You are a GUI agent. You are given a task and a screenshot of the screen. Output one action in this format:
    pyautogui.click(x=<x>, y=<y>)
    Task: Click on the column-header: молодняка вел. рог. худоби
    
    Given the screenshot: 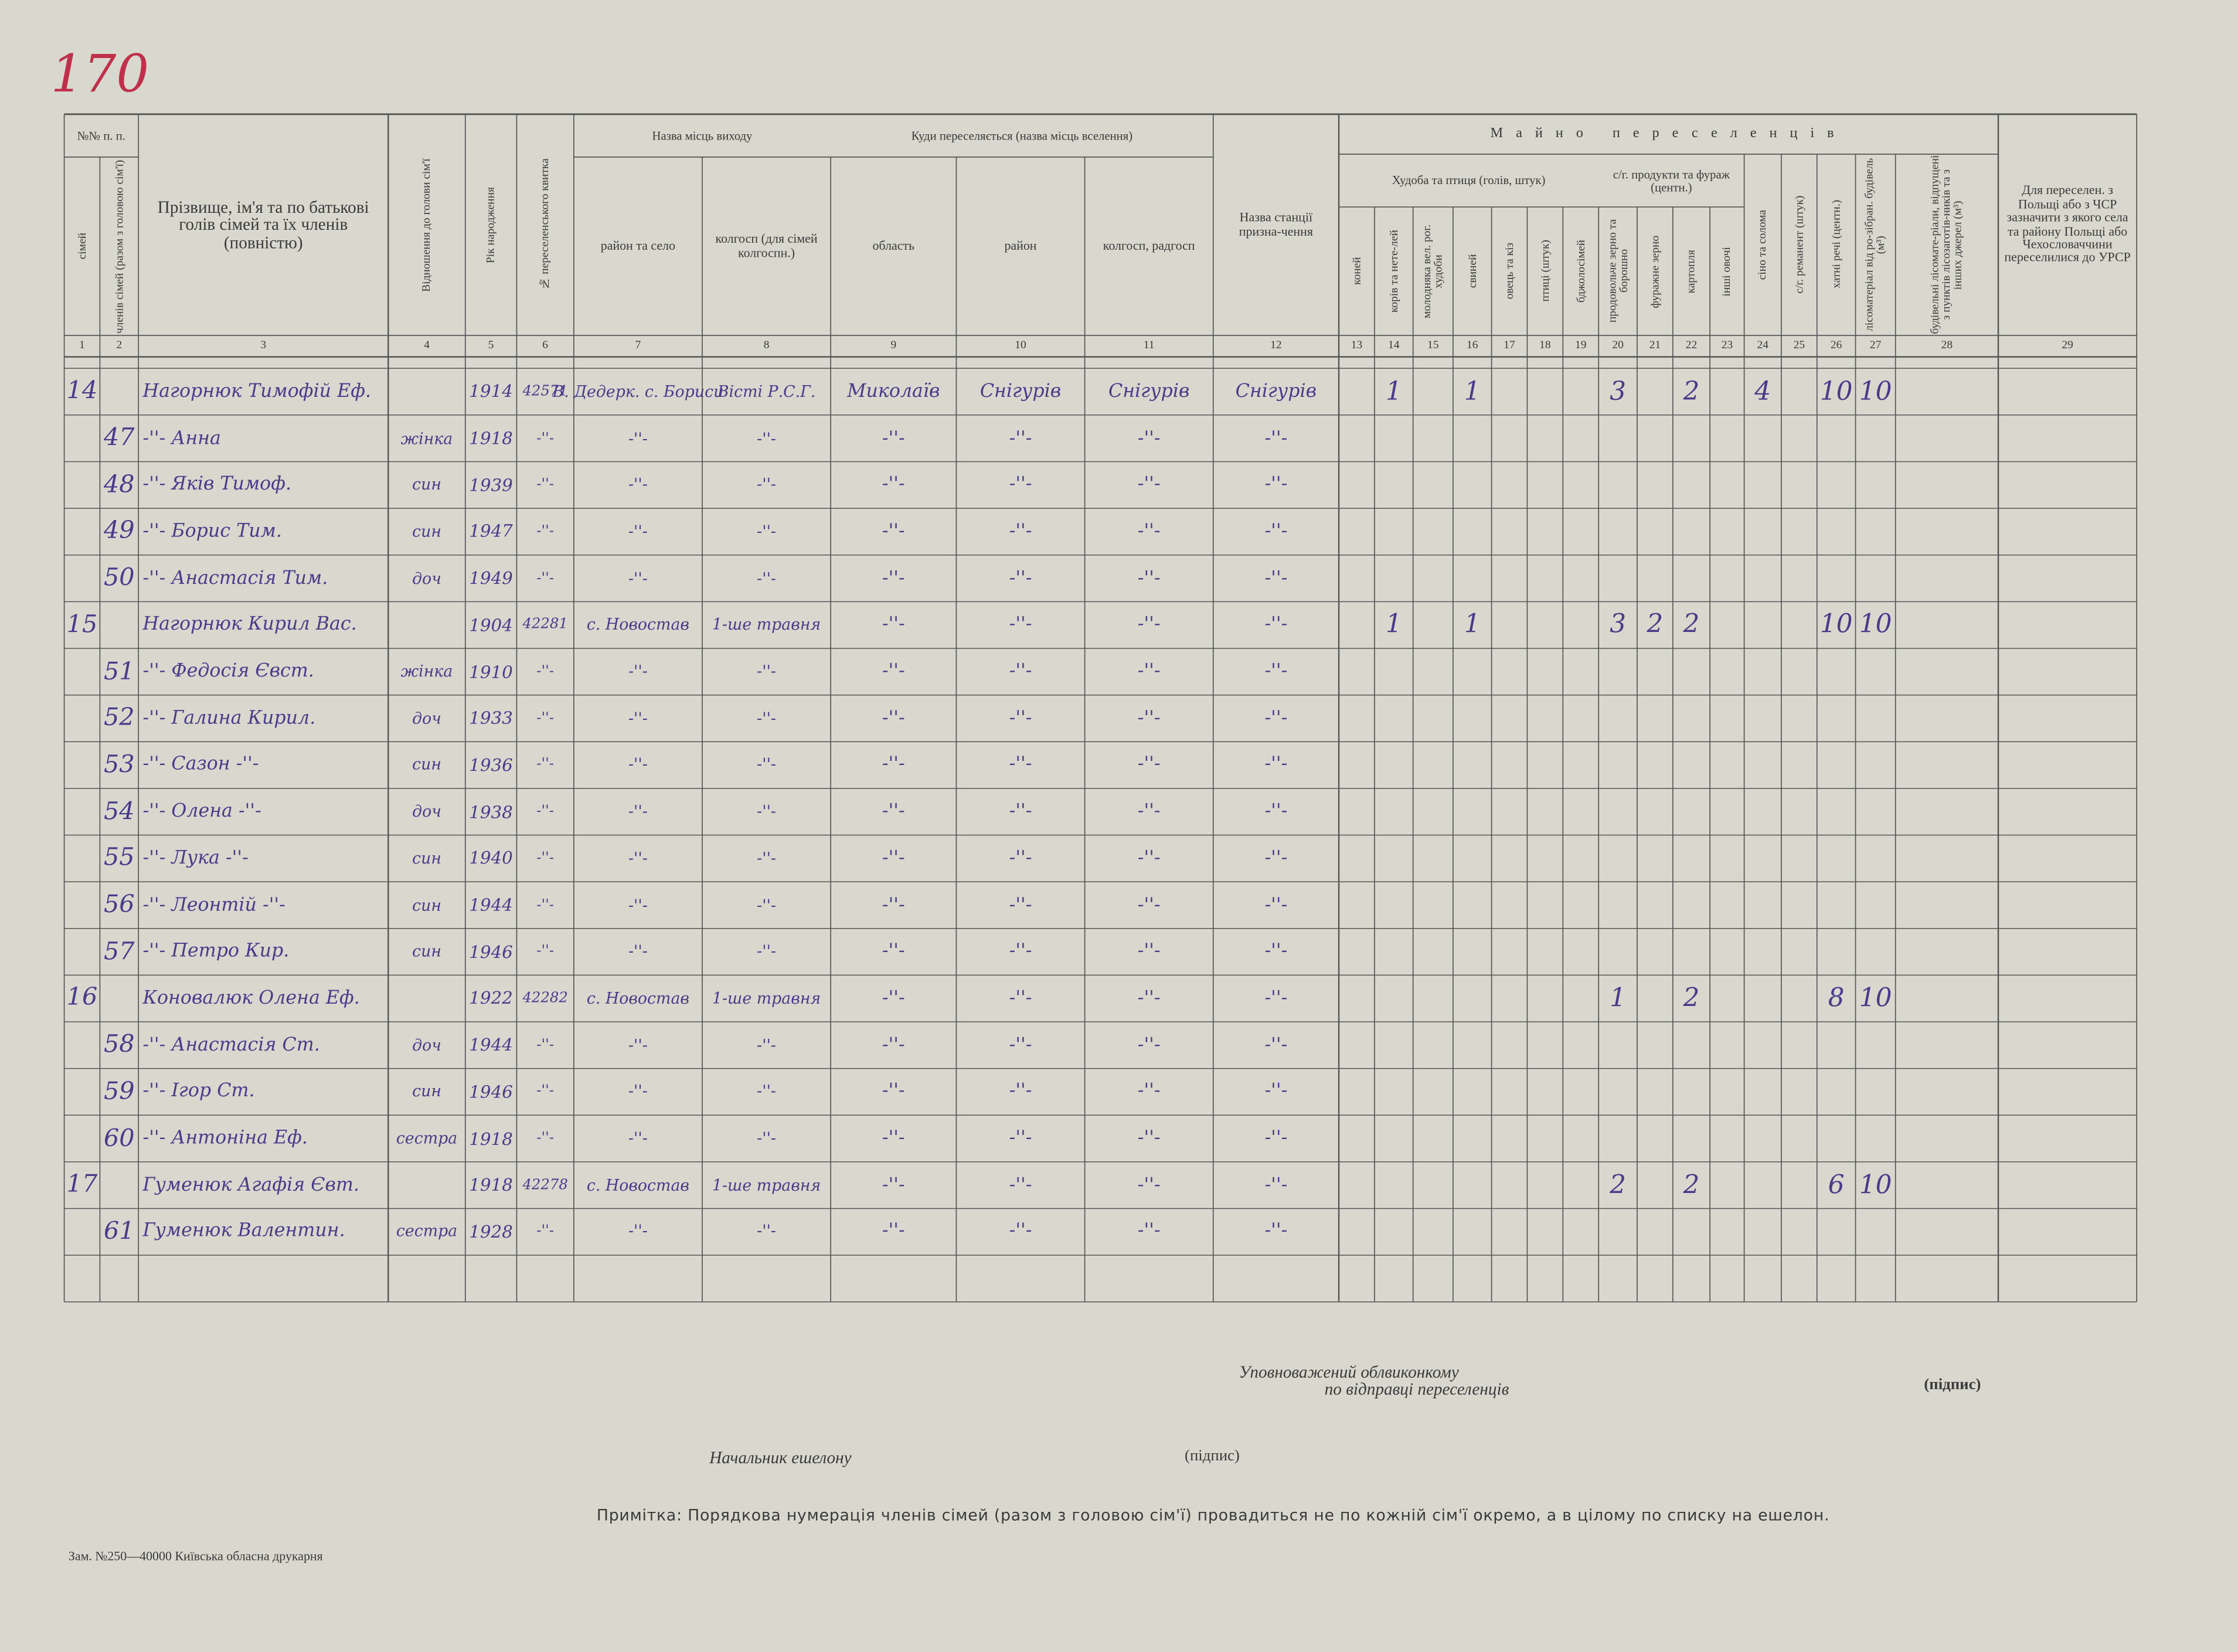 What is the action you would take?
    pyautogui.click(x=1432, y=271)
    